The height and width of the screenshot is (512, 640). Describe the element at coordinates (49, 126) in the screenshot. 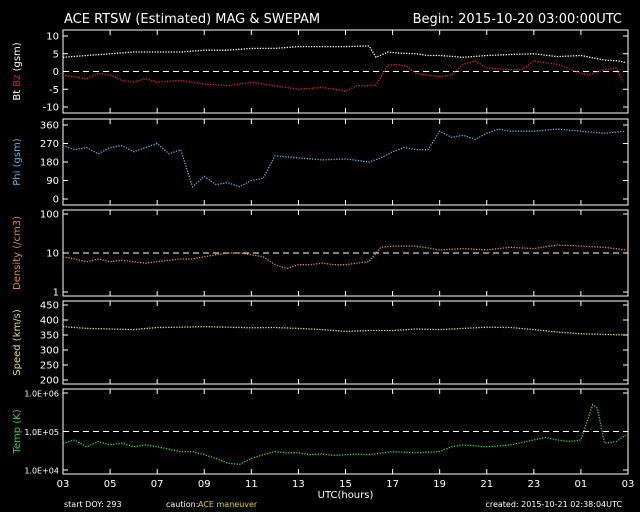

I see `y-tick-label: 360` at that location.